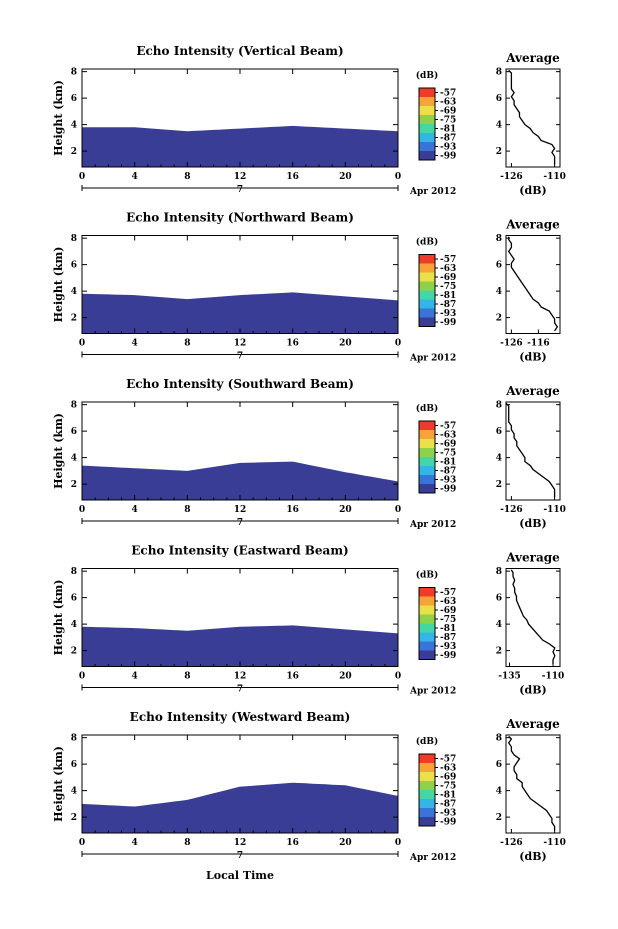  What do you see at coordinates (74, 625) in the screenshot?
I see `y-tick-label: 4` at bounding box center [74, 625].